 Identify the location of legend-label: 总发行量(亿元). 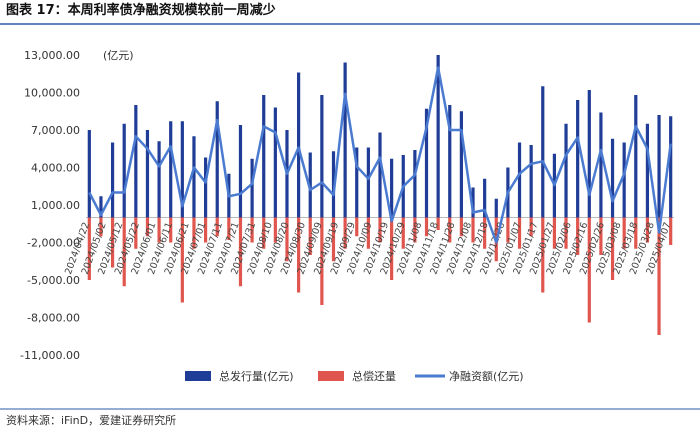
(256, 376).